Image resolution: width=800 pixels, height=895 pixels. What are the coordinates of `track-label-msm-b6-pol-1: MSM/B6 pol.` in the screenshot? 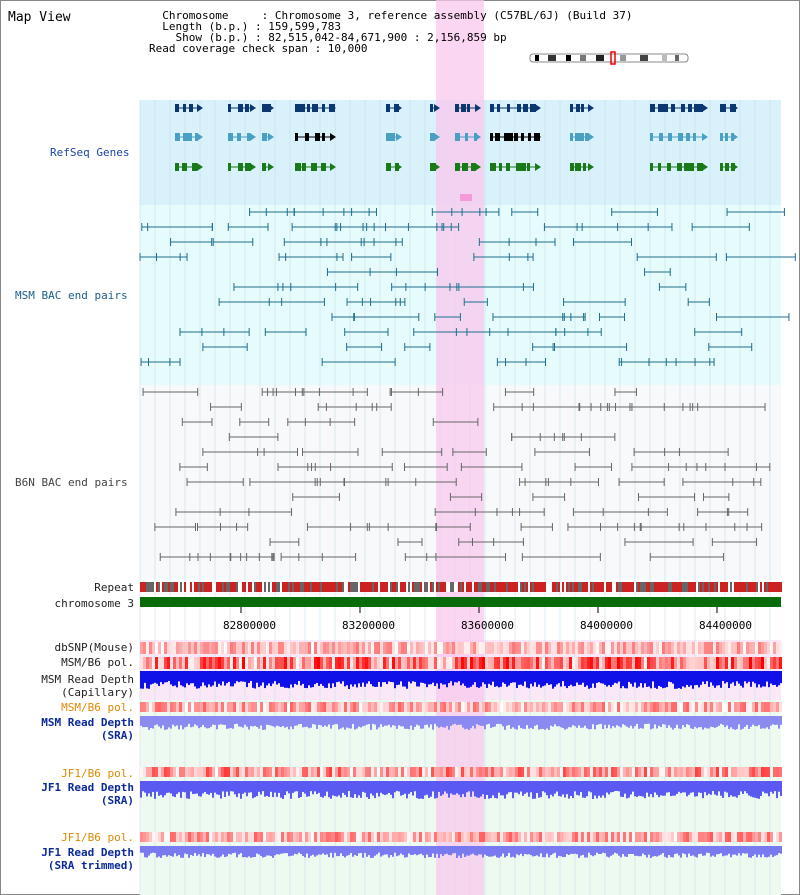 It's located at (97, 662).